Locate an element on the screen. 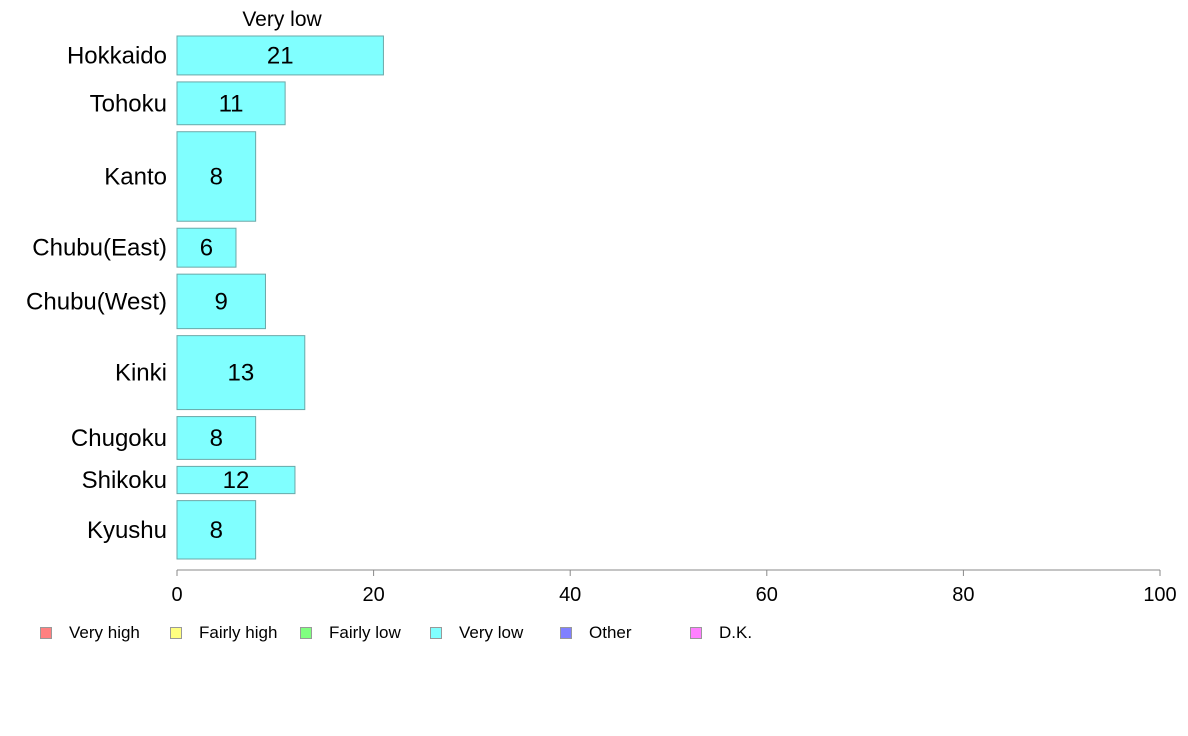 This screenshot has height=736, width=1188. data-label: 9 is located at coordinates (221, 301).